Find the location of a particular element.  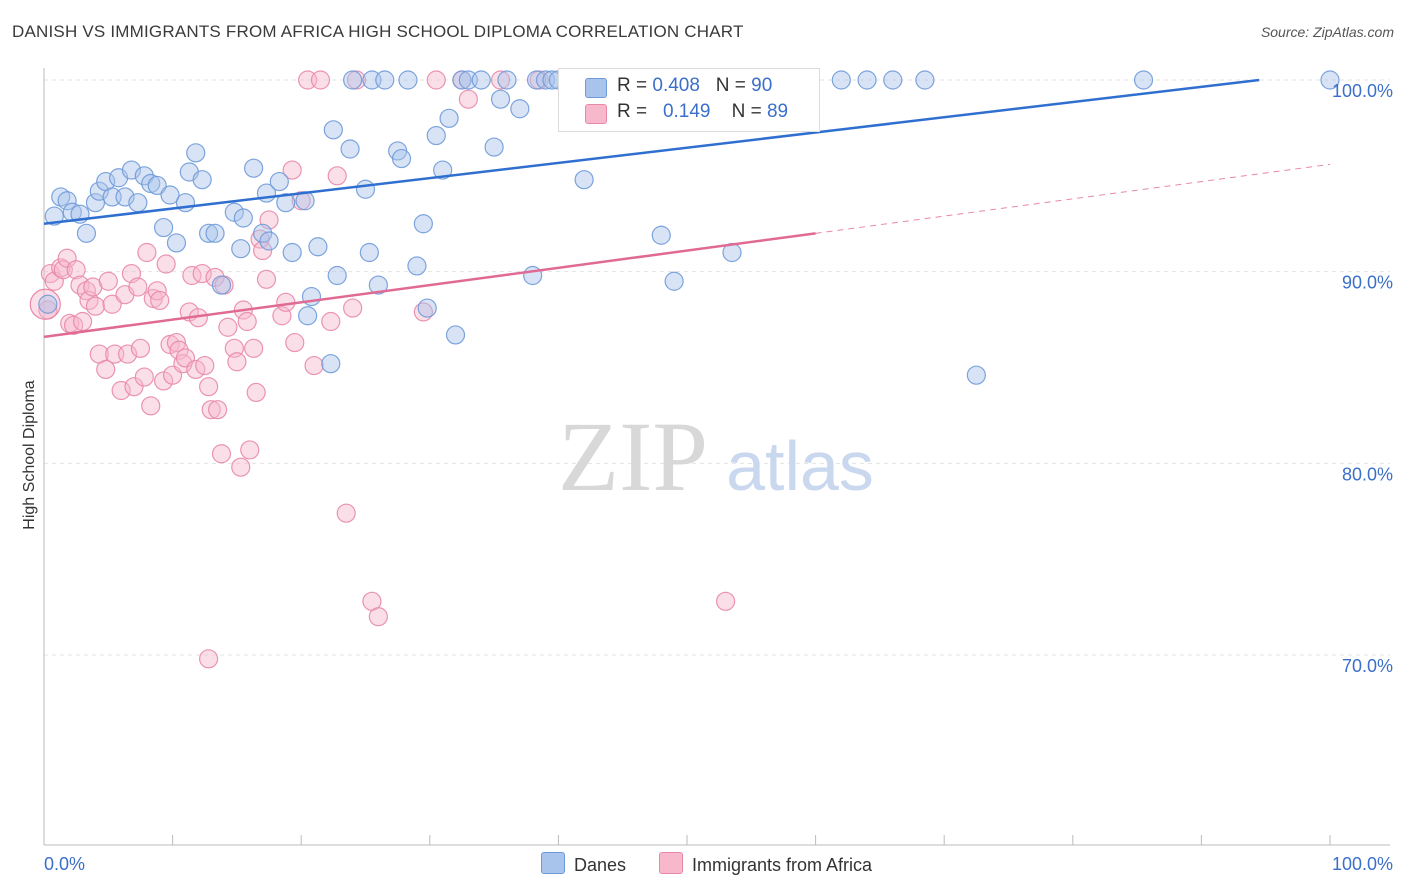

x-tick-label: 100.0% is located at coordinates (1362, 864).